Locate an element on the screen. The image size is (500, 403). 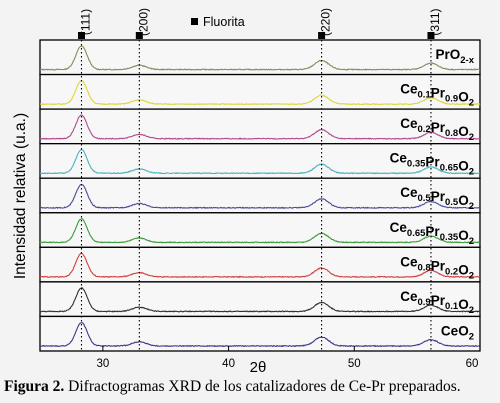
reflection-label: (111) is located at coordinates (85, 22).